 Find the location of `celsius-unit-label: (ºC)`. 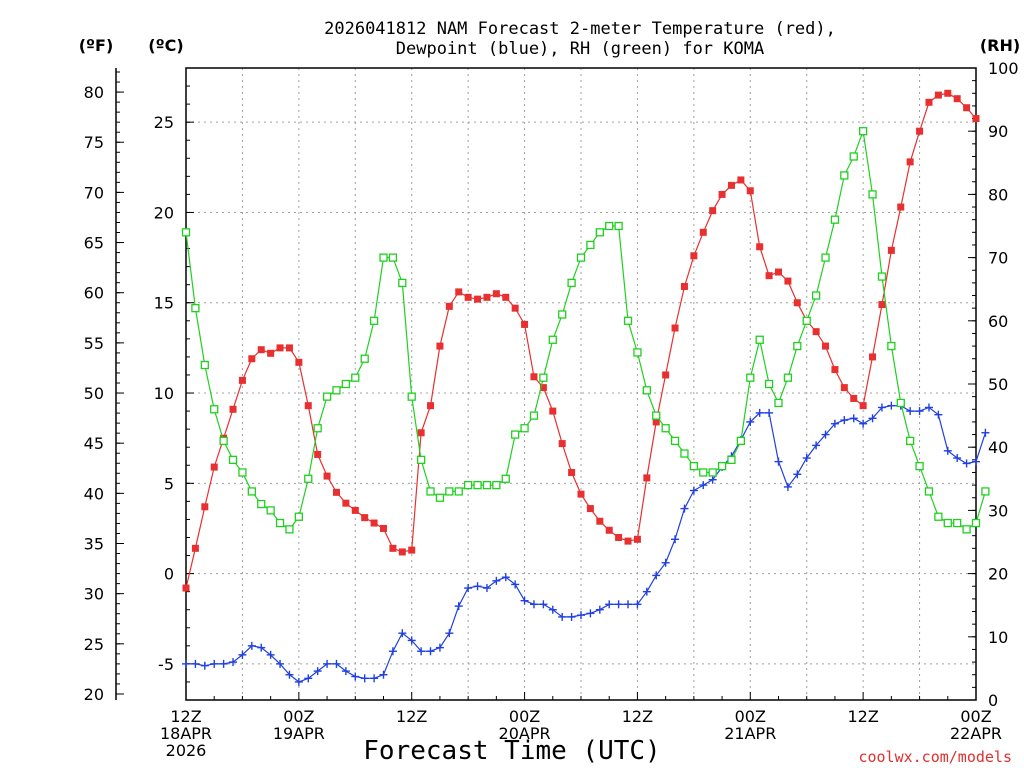

celsius-unit-label: (ºC) is located at coordinates (165, 45).